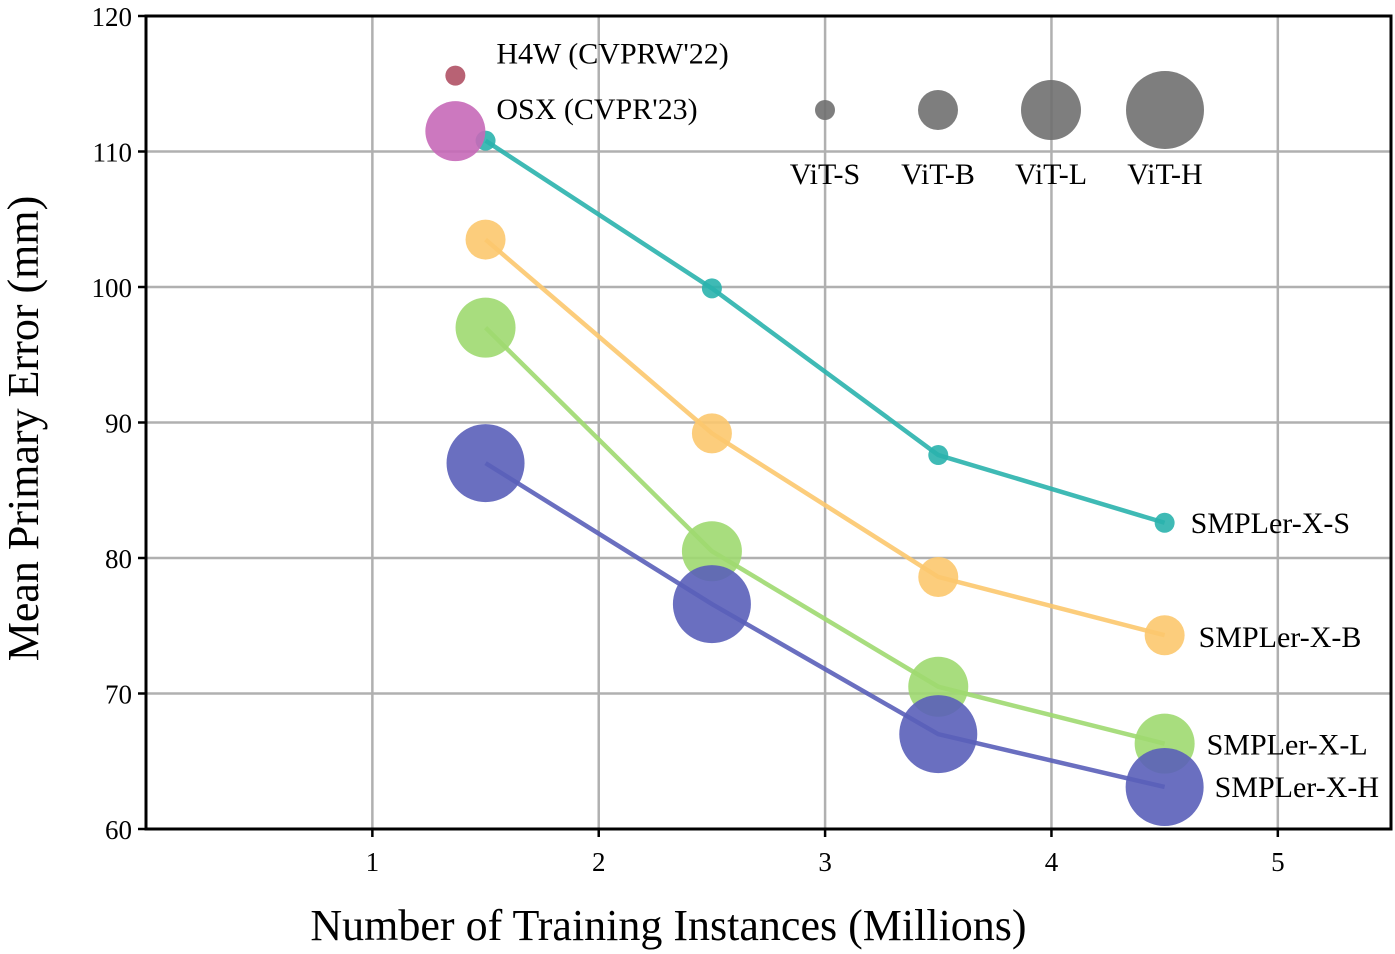 This screenshot has width=1395, height=954. I want to click on size-legend-label: ViT-B, so click(938, 174).